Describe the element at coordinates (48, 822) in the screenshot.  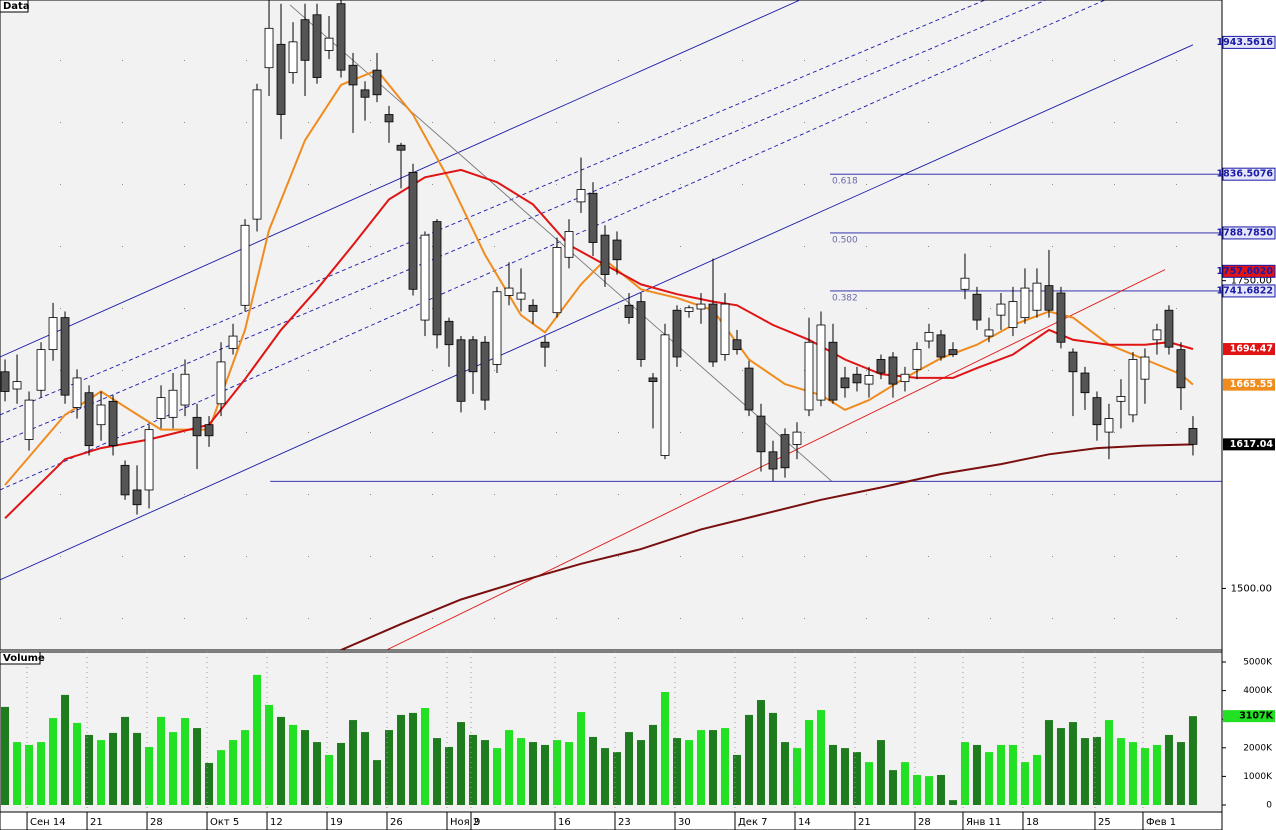
I see `x-tick-label: Сен 14` at that location.